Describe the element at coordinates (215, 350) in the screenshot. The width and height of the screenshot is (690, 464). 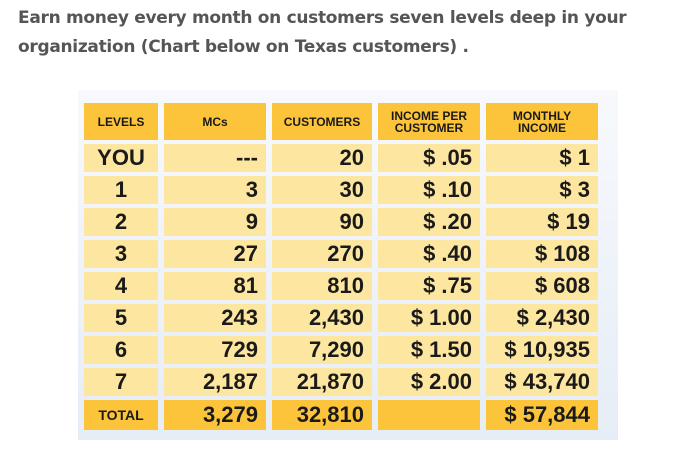
I see `cell-mcs: 729` at that location.